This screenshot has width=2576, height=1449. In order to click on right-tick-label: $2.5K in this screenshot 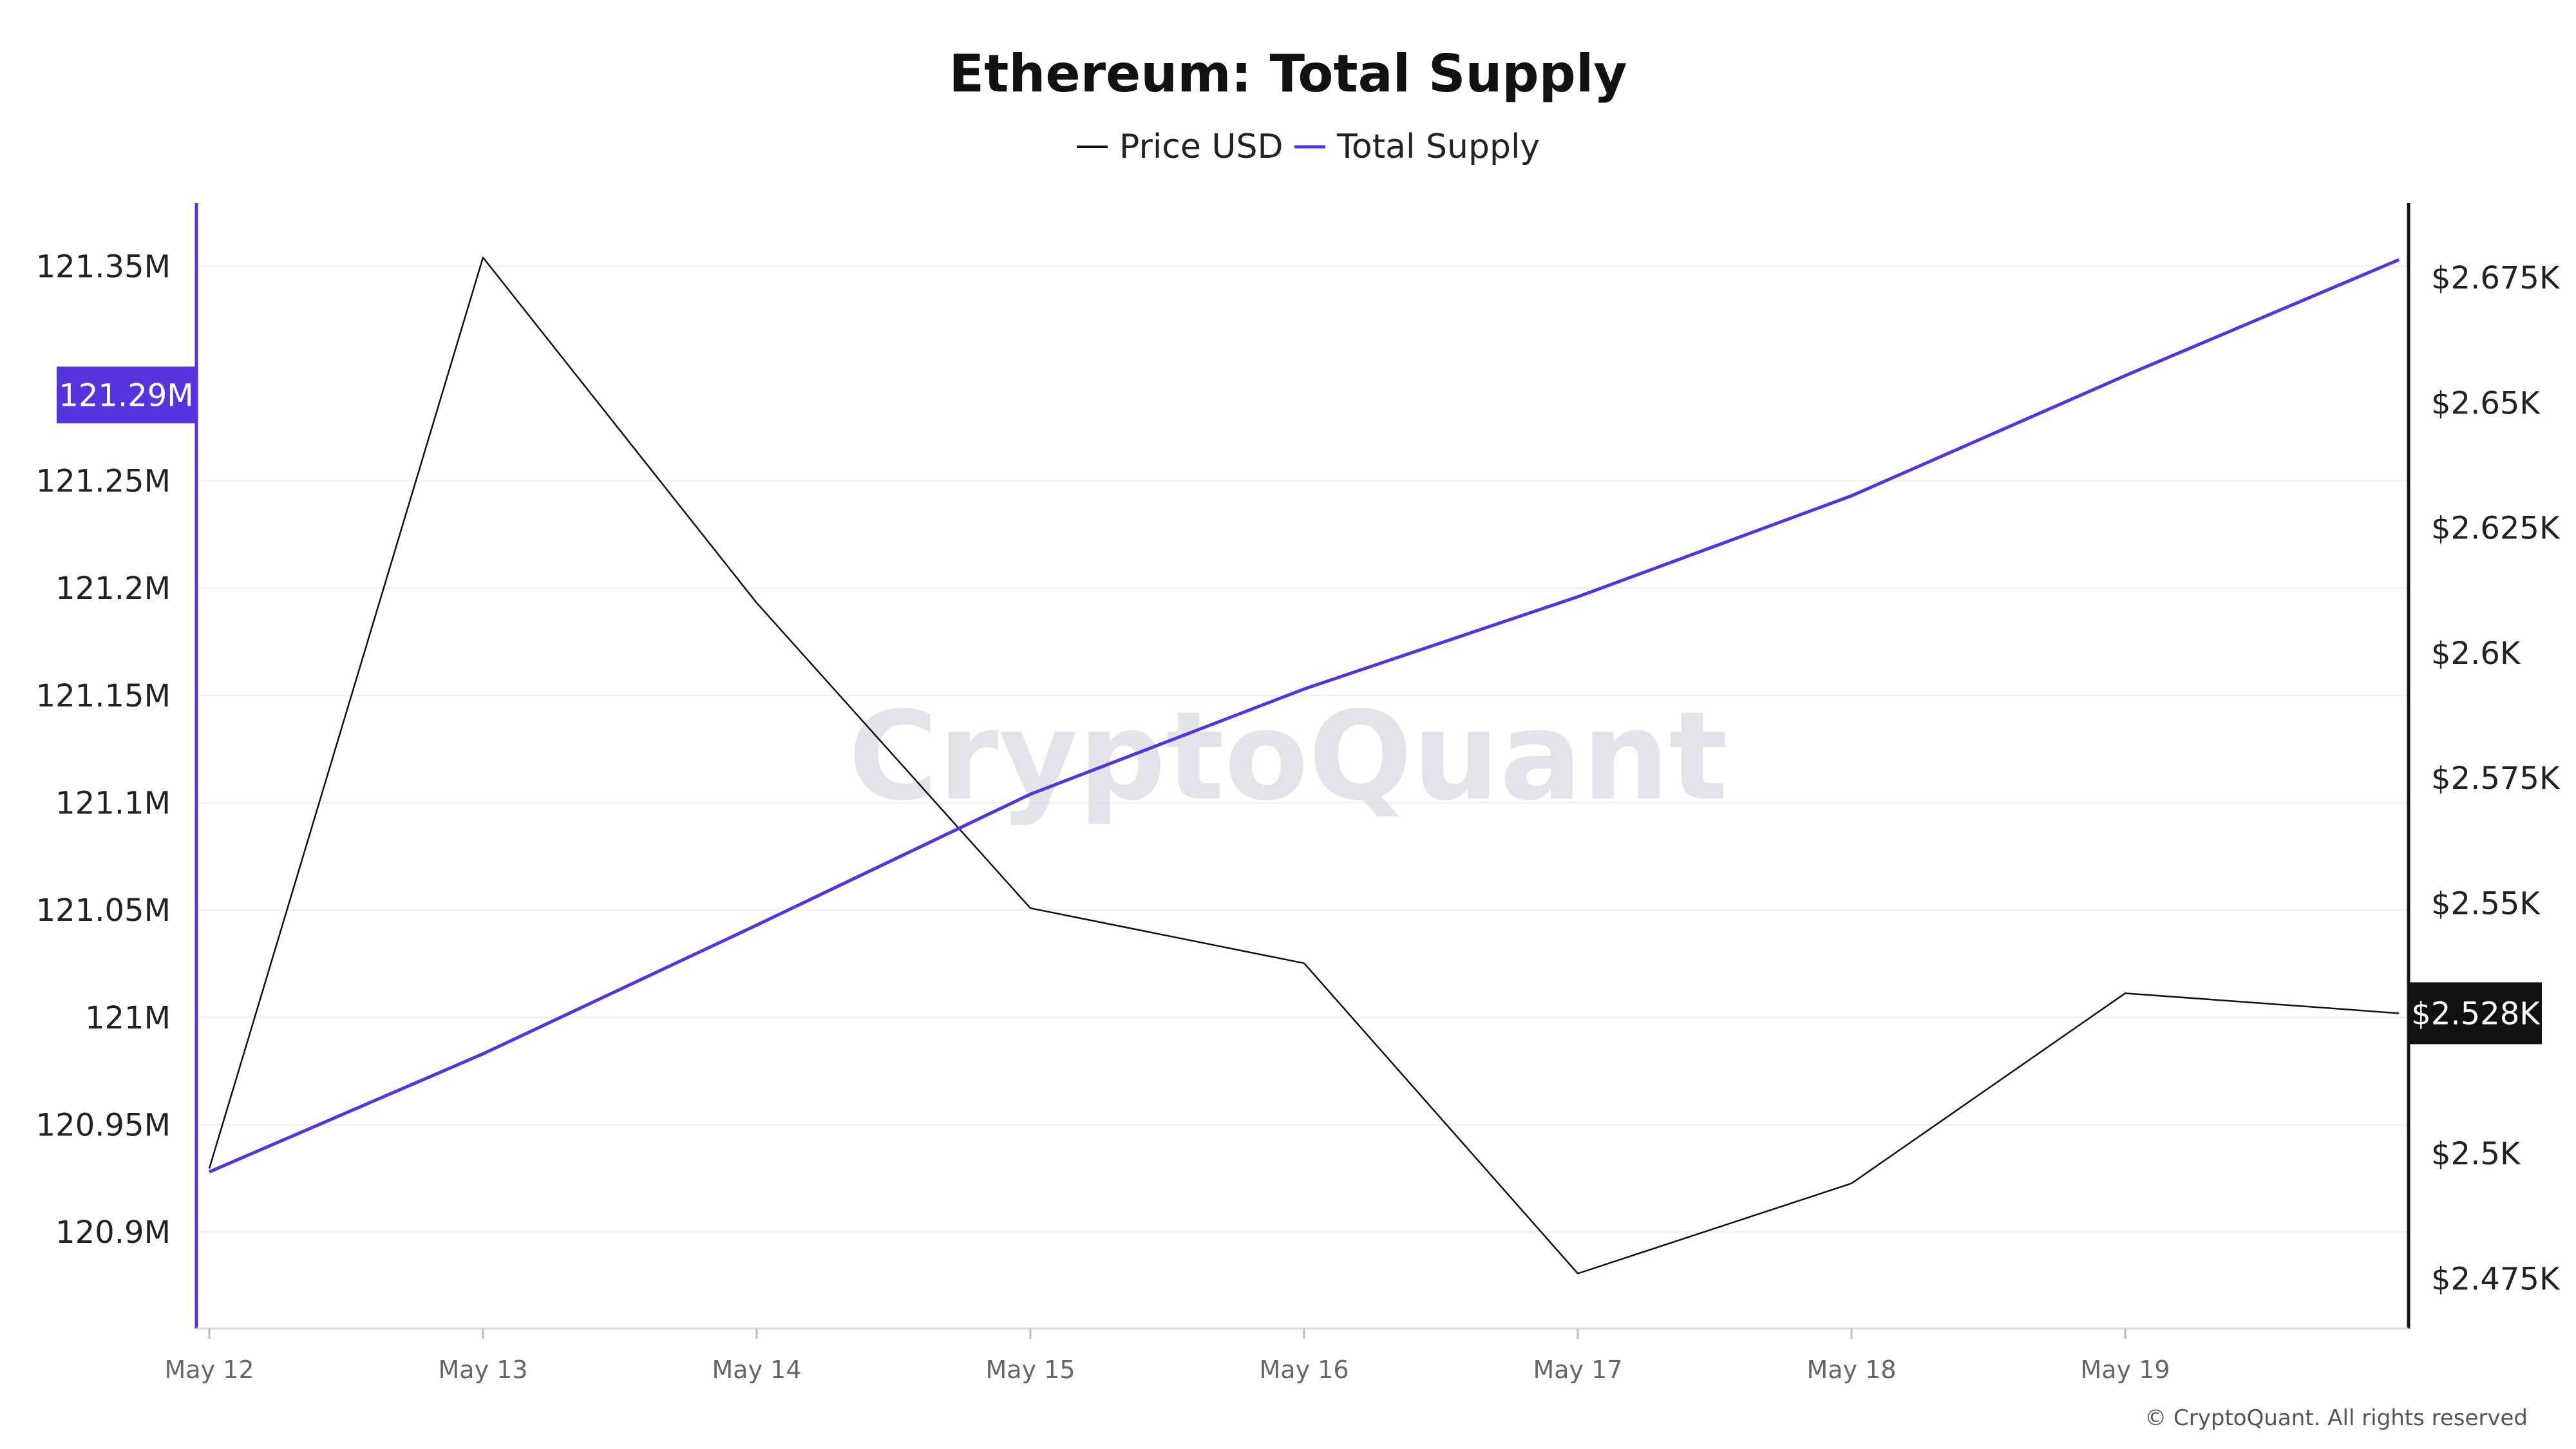, I will do `click(2476, 1154)`.